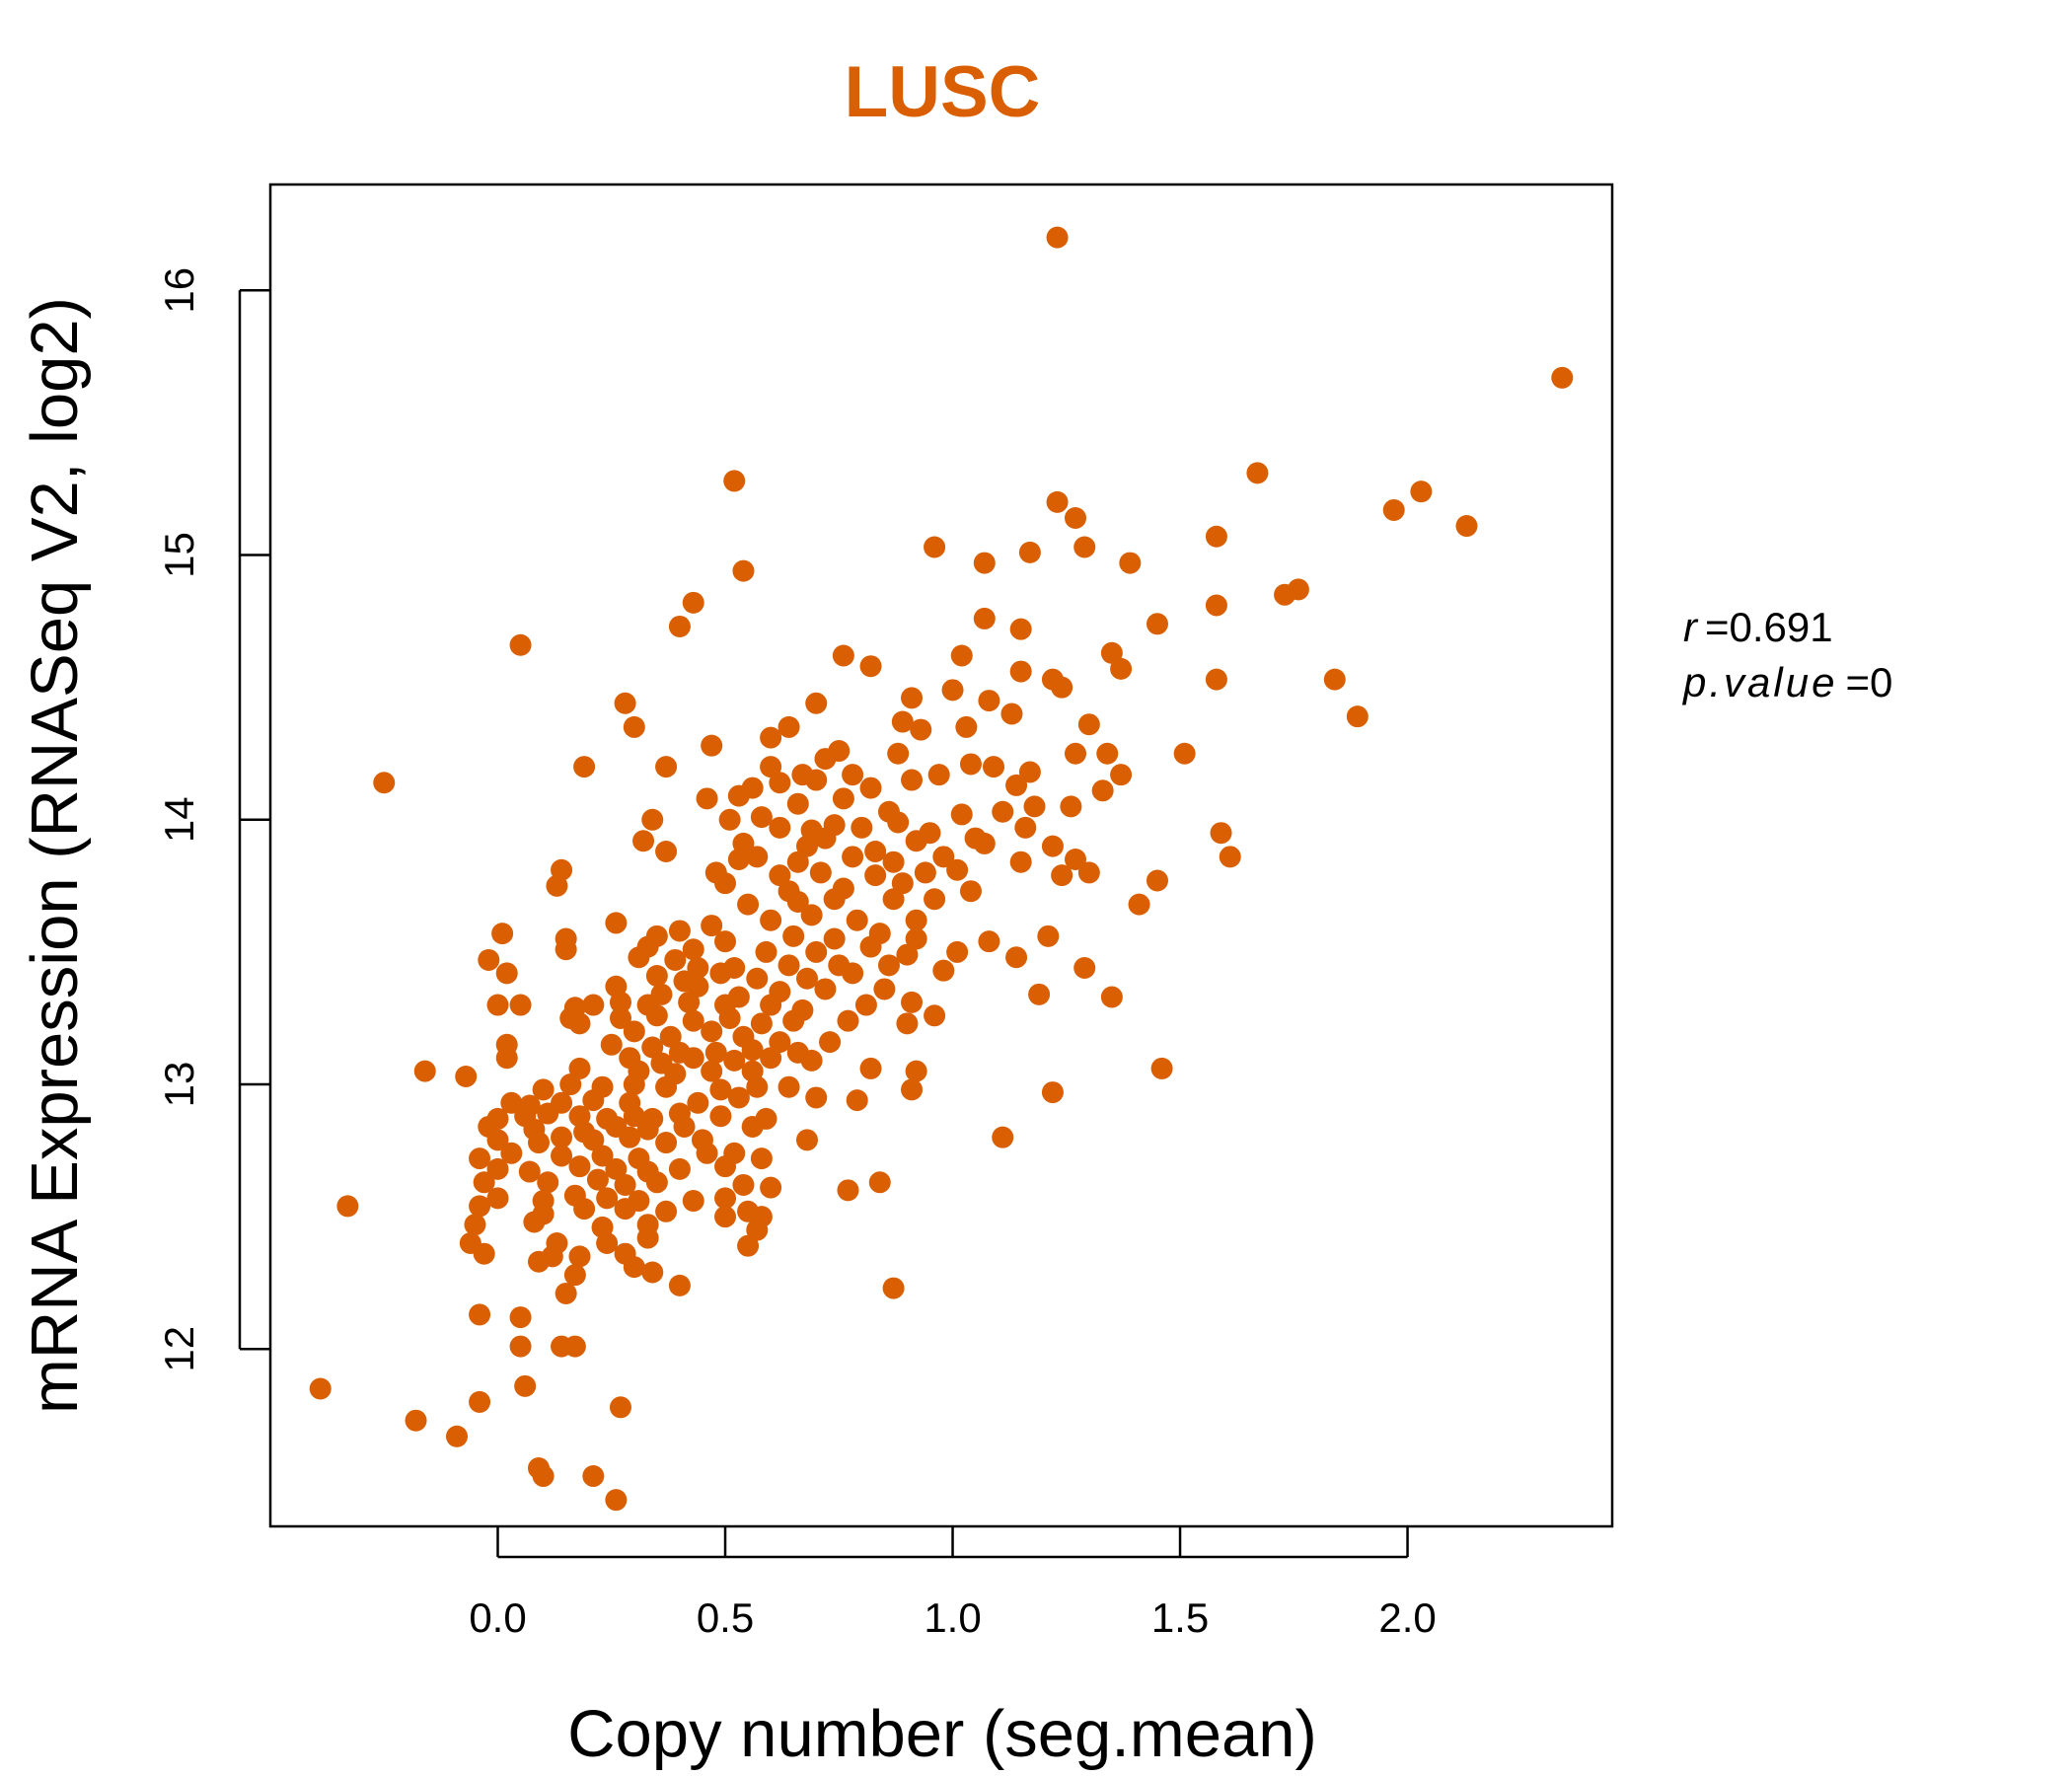 The image size is (2072, 1776). Describe the element at coordinates (1180, 1618) in the screenshot. I see `x-tick-label: 1.5` at that location.